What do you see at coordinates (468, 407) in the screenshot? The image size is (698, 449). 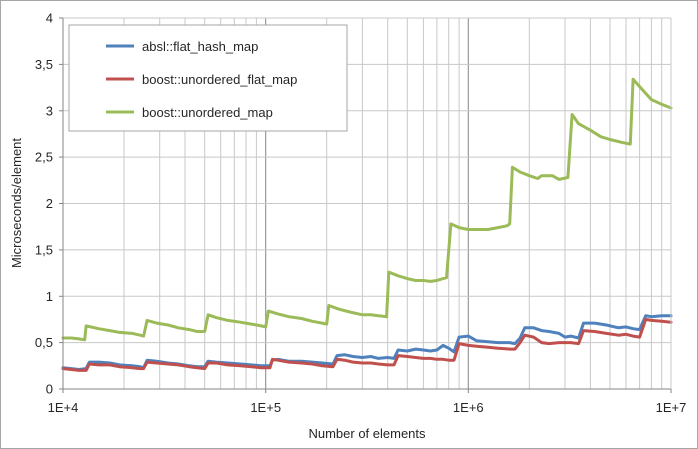 I see `x-tick-label: 1E+6` at bounding box center [468, 407].